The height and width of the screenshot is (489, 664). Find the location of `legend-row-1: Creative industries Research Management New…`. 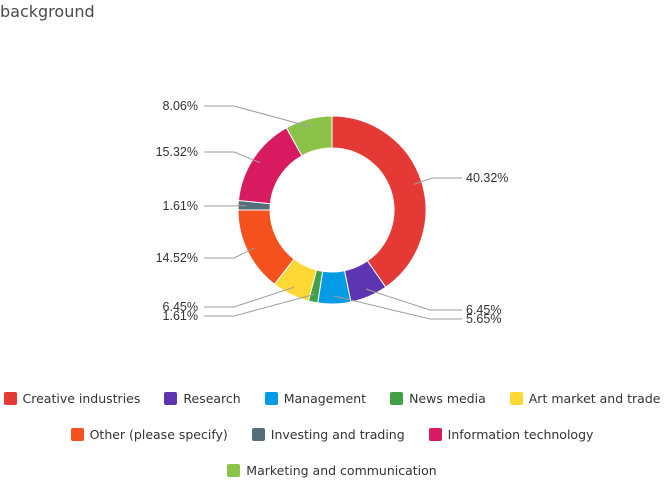

legend-row-1: Creative industries Research Management New… is located at coordinates (332, 398).